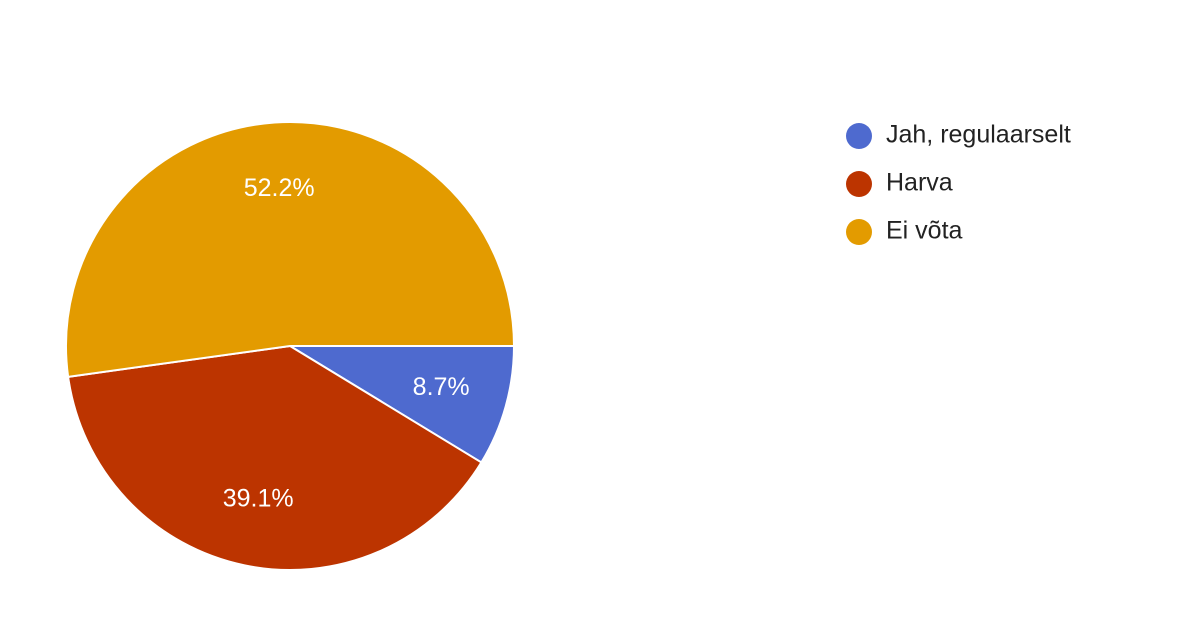  Describe the element at coordinates (441, 387) in the screenshot. I see `slice-label: 8.7%` at that location.